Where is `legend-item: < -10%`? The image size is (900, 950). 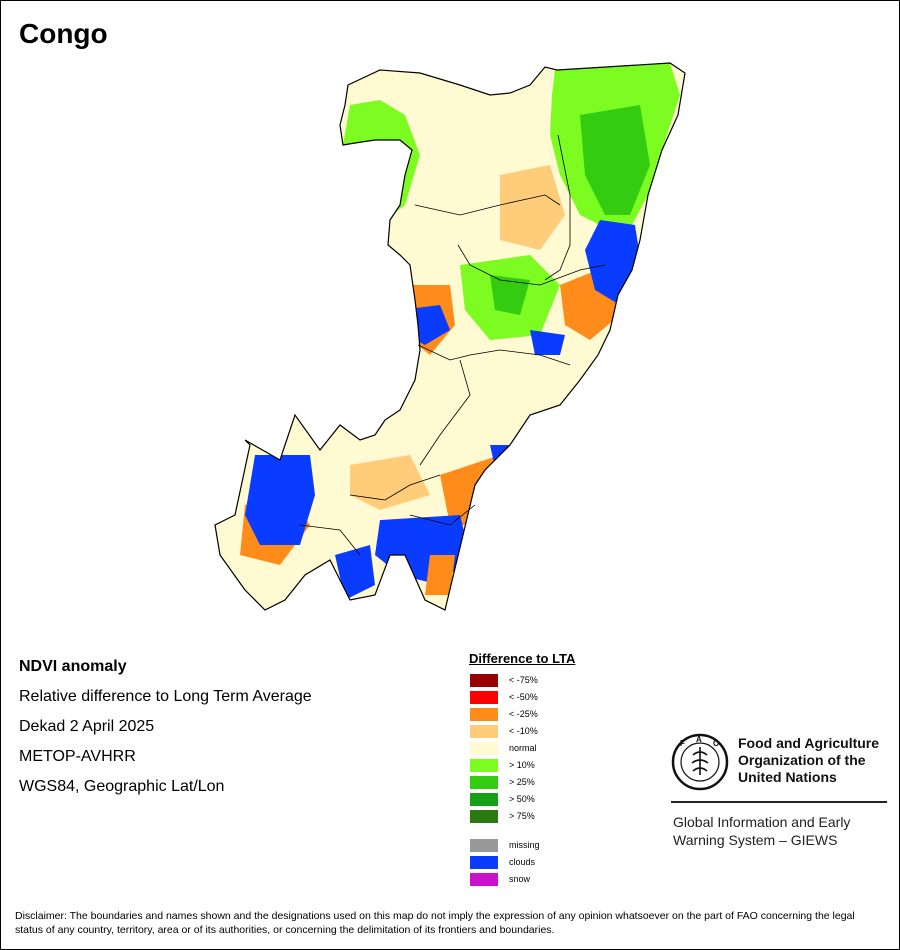
legend-item: < -10% is located at coordinates (549, 731).